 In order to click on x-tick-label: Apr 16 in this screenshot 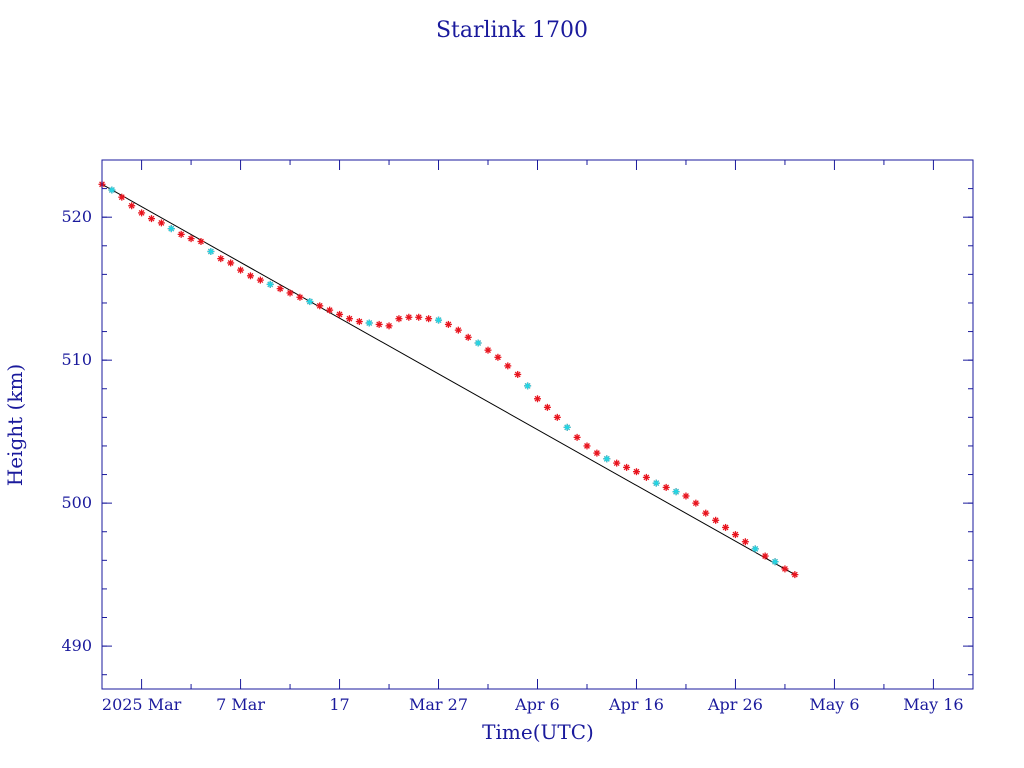, I will do `click(636, 704)`.